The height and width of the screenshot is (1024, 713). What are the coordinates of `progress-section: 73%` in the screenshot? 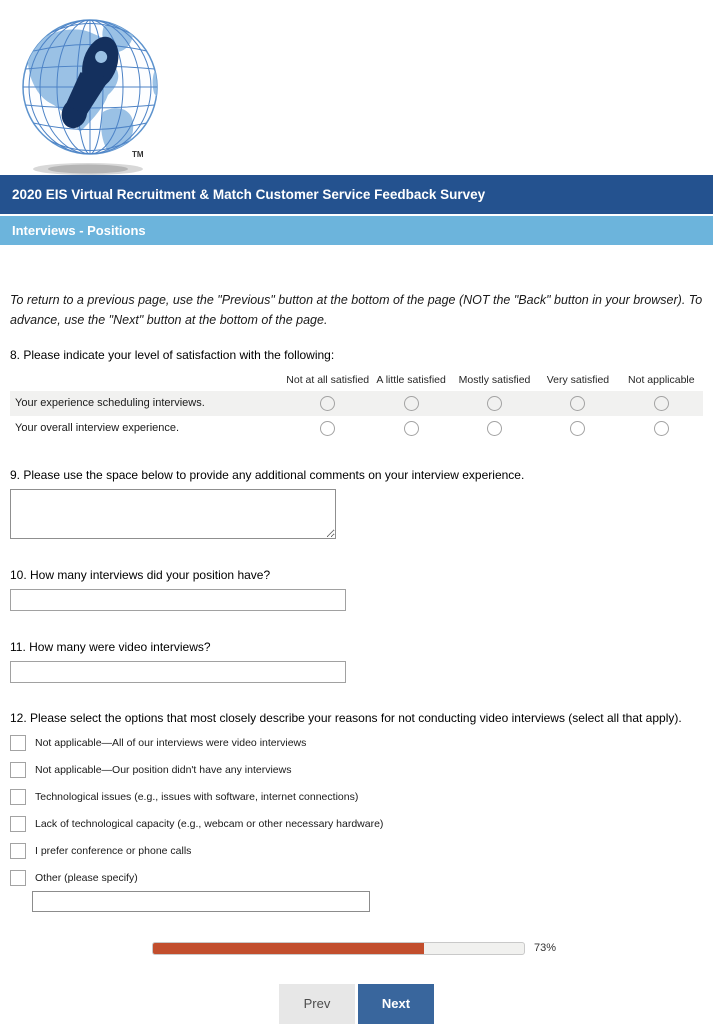 It's located at (427, 948).